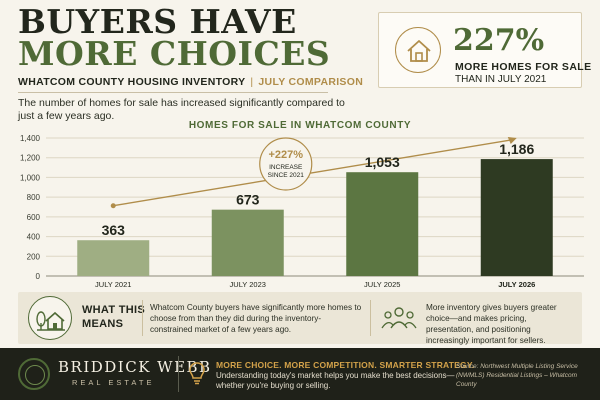  I want to click on footer-divider, so click(178, 374).